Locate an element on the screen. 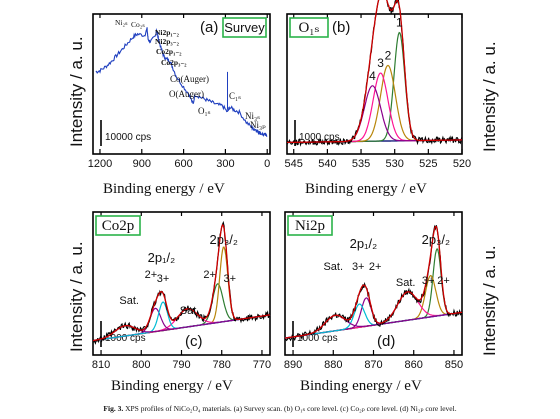 The width and height of the screenshot is (560, 419). x-tick-label: 800 is located at coordinates (141, 365).